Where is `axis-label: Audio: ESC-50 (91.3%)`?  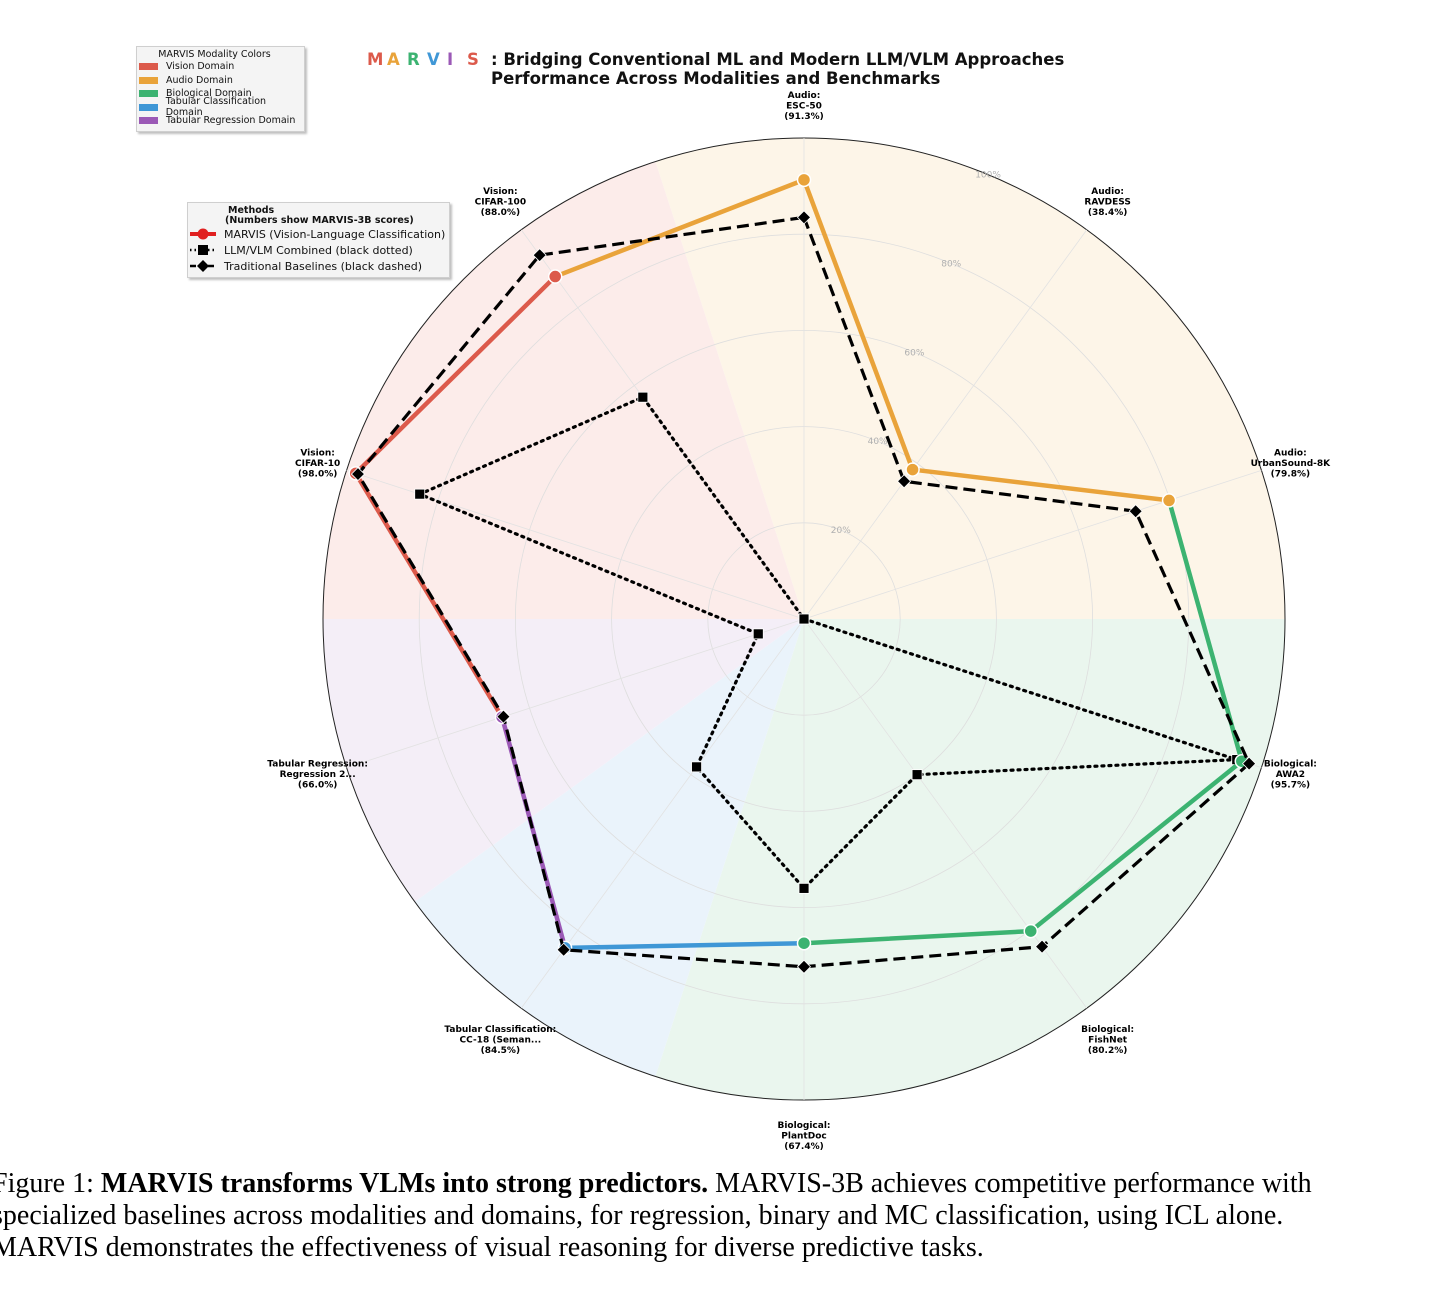 axis-label: Audio: ESC-50 (91.3%) is located at coordinates (803, 106).